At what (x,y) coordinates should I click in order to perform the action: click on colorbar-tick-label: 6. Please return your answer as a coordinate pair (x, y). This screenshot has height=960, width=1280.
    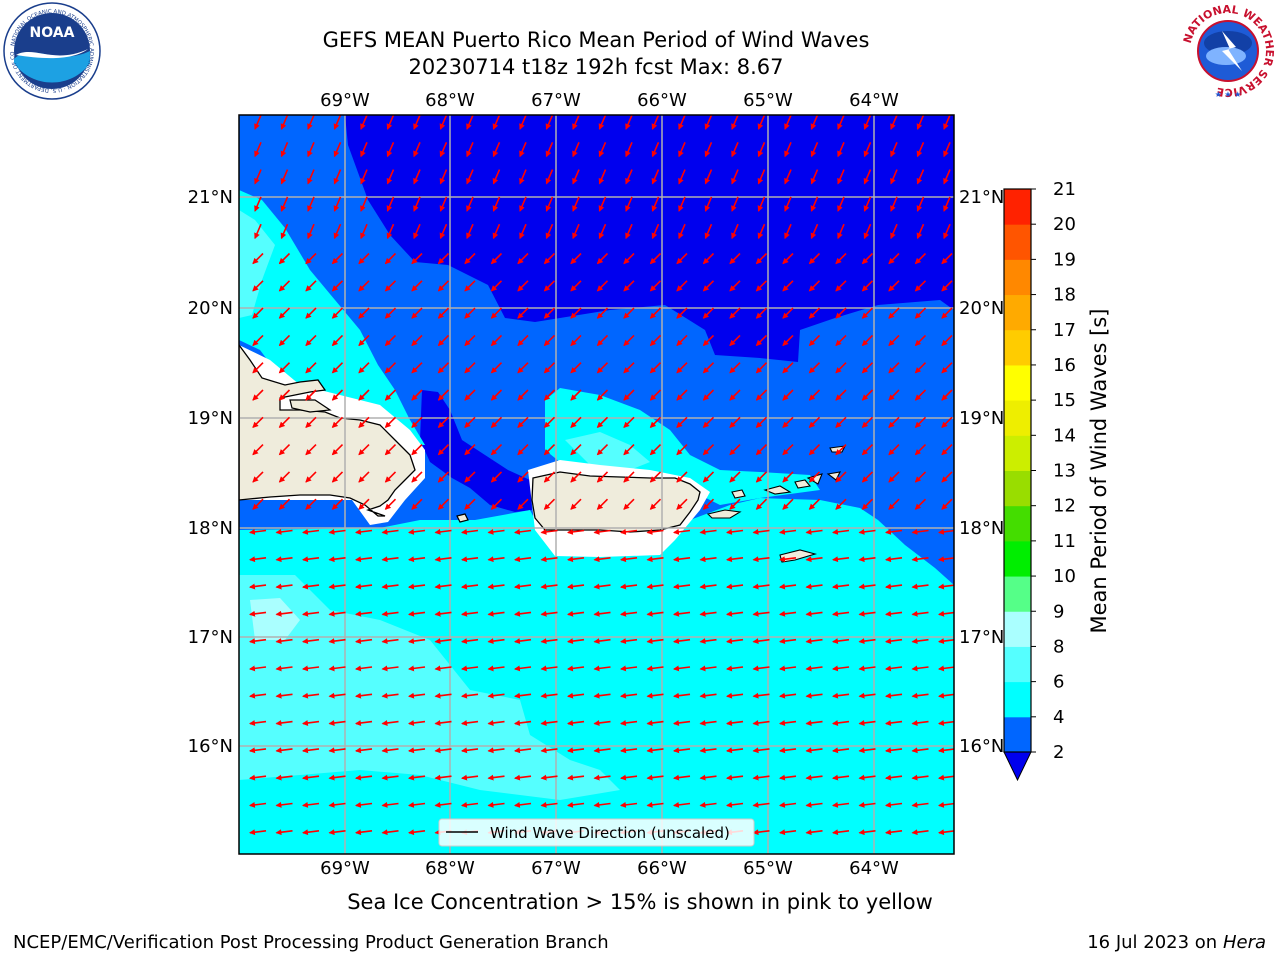
    Looking at the image, I should click on (1058, 682).